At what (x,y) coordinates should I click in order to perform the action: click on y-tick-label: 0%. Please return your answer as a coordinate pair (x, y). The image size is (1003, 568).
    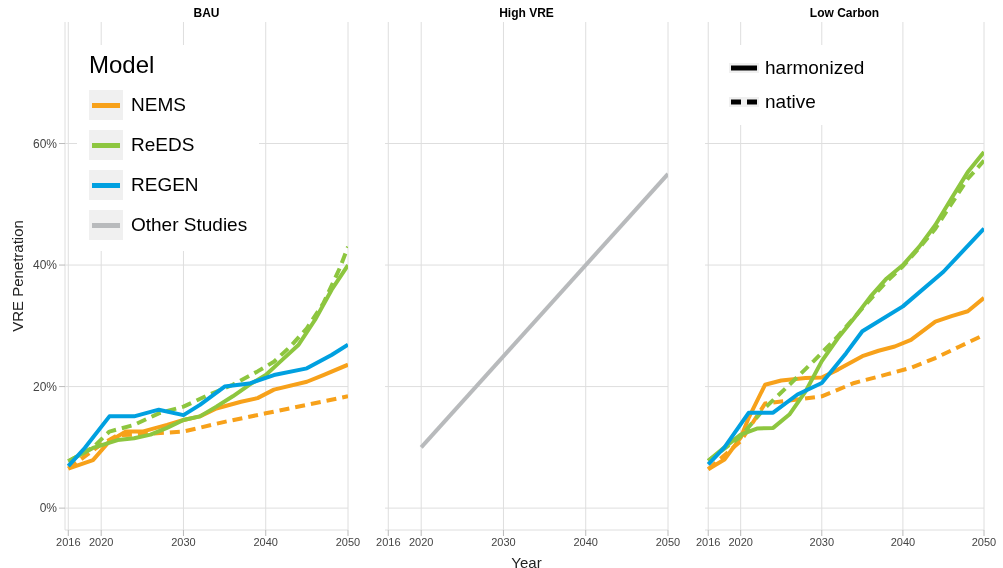
    Looking at the image, I should click on (48, 508).